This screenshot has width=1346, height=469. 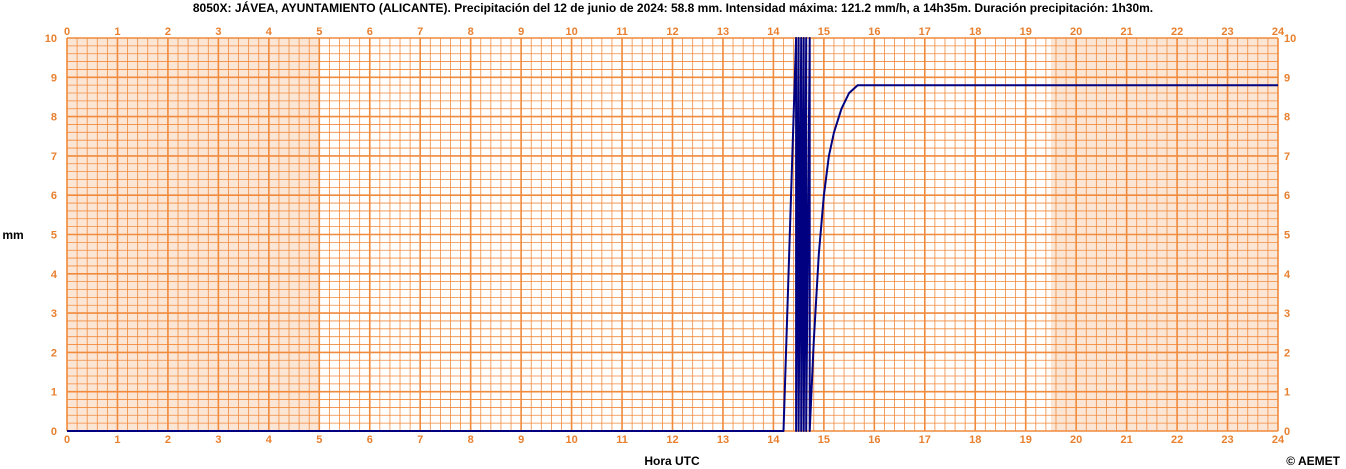 What do you see at coordinates (370, 440) in the screenshot?
I see `x-tick-label-bottom: 6` at bounding box center [370, 440].